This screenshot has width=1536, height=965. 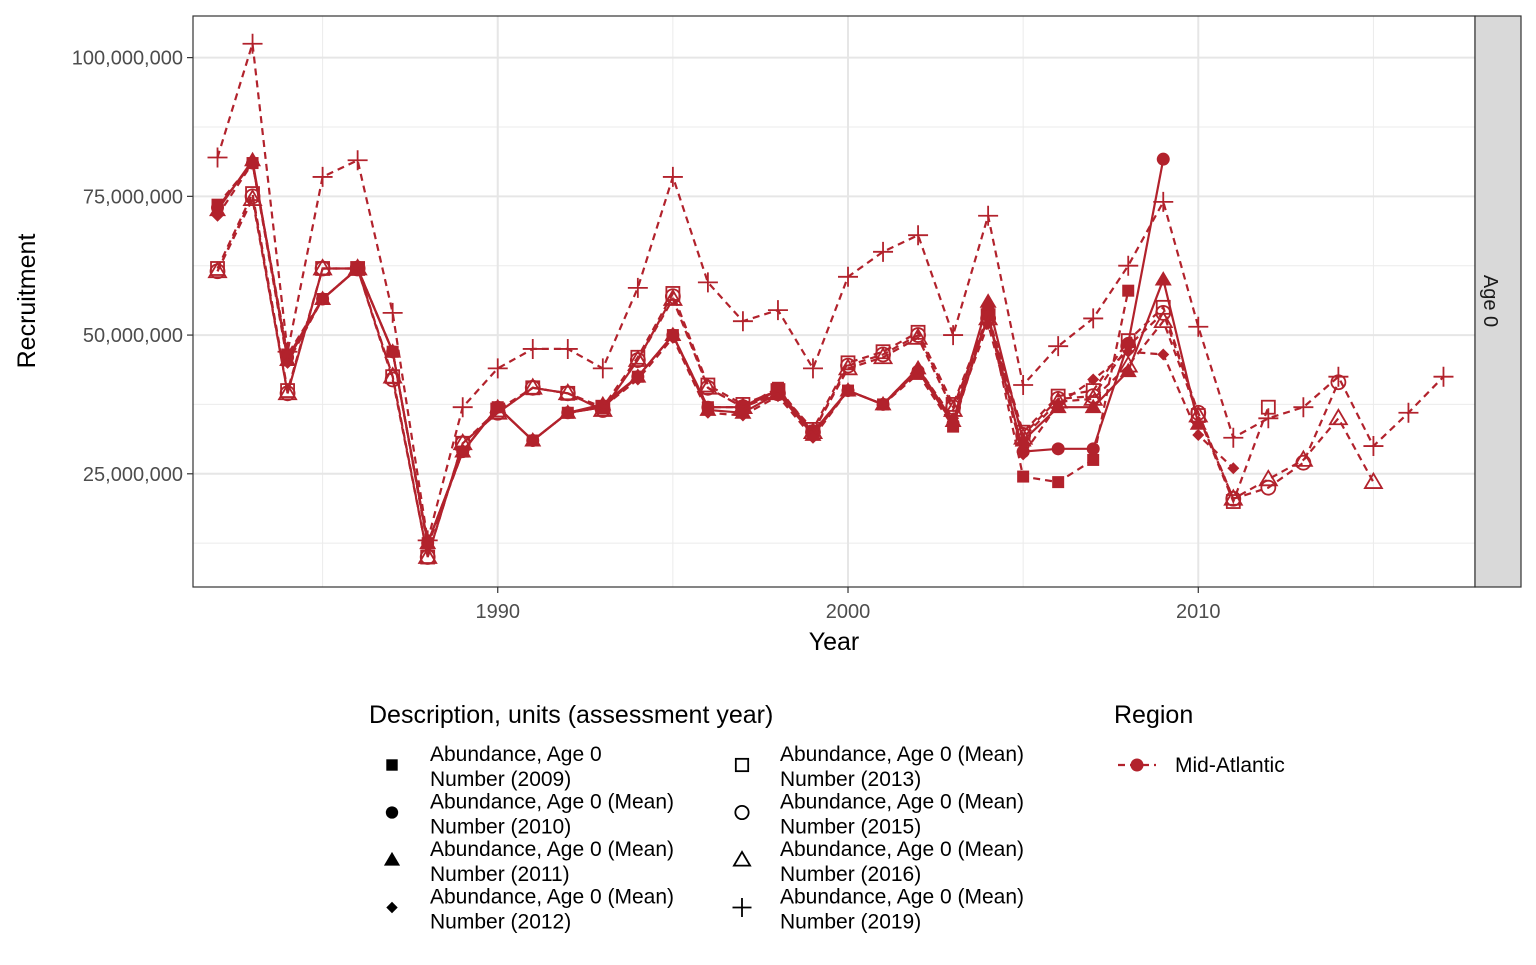 I want to click on legend-key-filled-triangle-icon, so click(x=392, y=858).